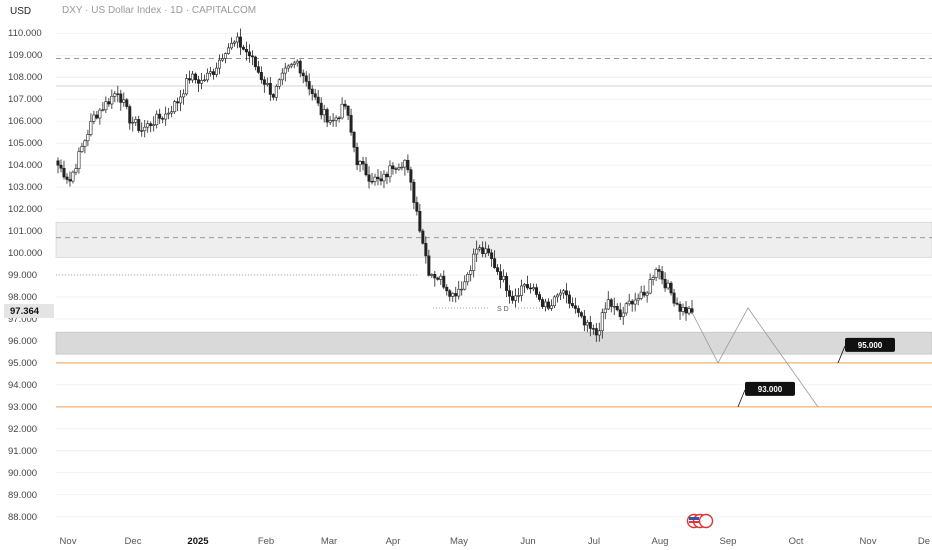 The width and height of the screenshot is (932, 550). I want to click on x-tick-label: De, so click(924, 541).